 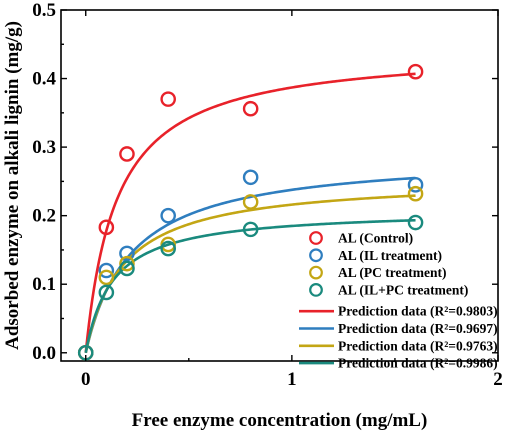 What do you see at coordinates (390, 255) in the screenshot?
I see `legend-label: AL (IL treatment)` at bounding box center [390, 255].